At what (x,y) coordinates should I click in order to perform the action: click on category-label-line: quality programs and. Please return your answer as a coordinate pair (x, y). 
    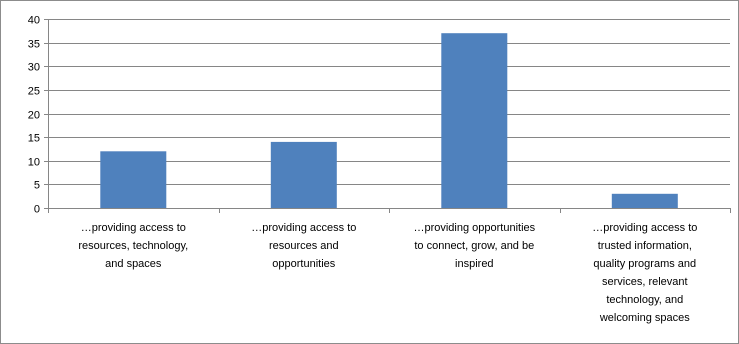
    Looking at the image, I should click on (644, 264).